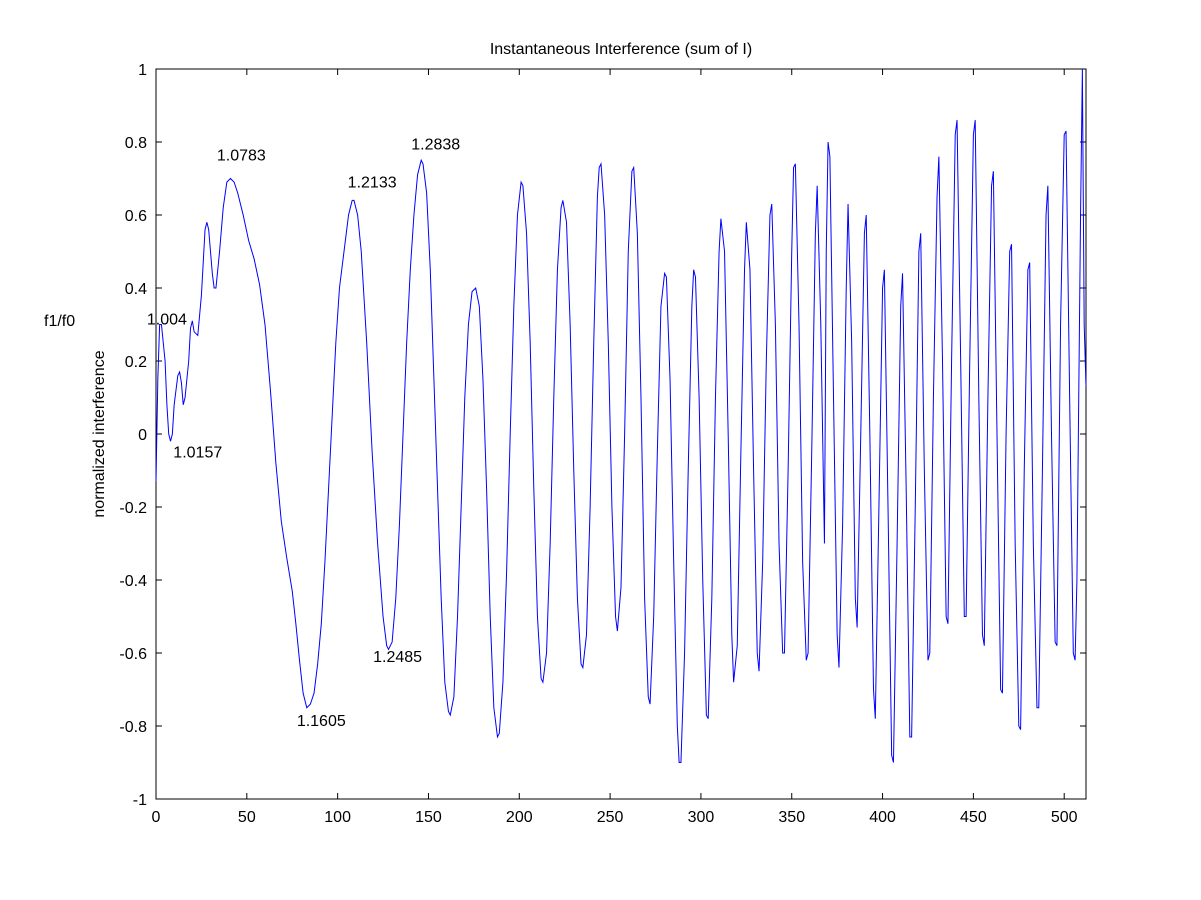  What do you see at coordinates (428, 817) in the screenshot?
I see `x-tick-label: 150` at bounding box center [428, 817].